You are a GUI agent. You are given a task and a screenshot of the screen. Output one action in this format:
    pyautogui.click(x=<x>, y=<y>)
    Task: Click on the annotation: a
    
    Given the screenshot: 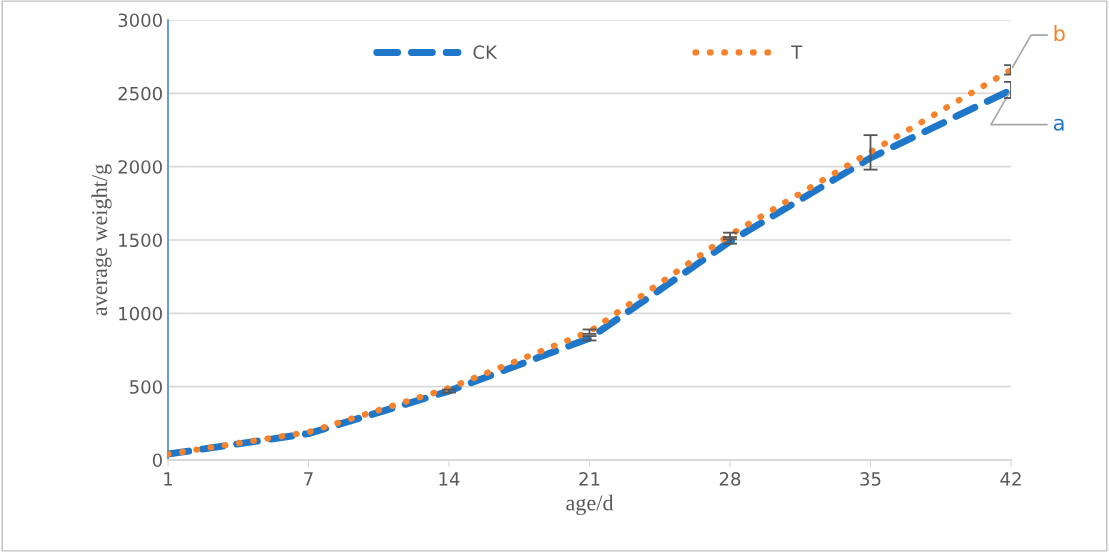 What is the action you would take?
    pyautogui.click(x=1058, y=124)
    